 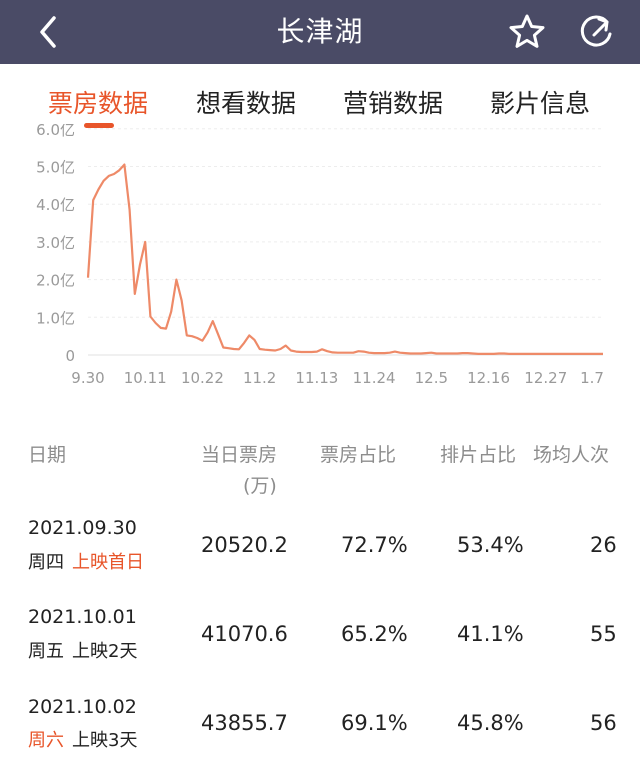 I want to click on row-avg: 26, so click(x=603, y=545).